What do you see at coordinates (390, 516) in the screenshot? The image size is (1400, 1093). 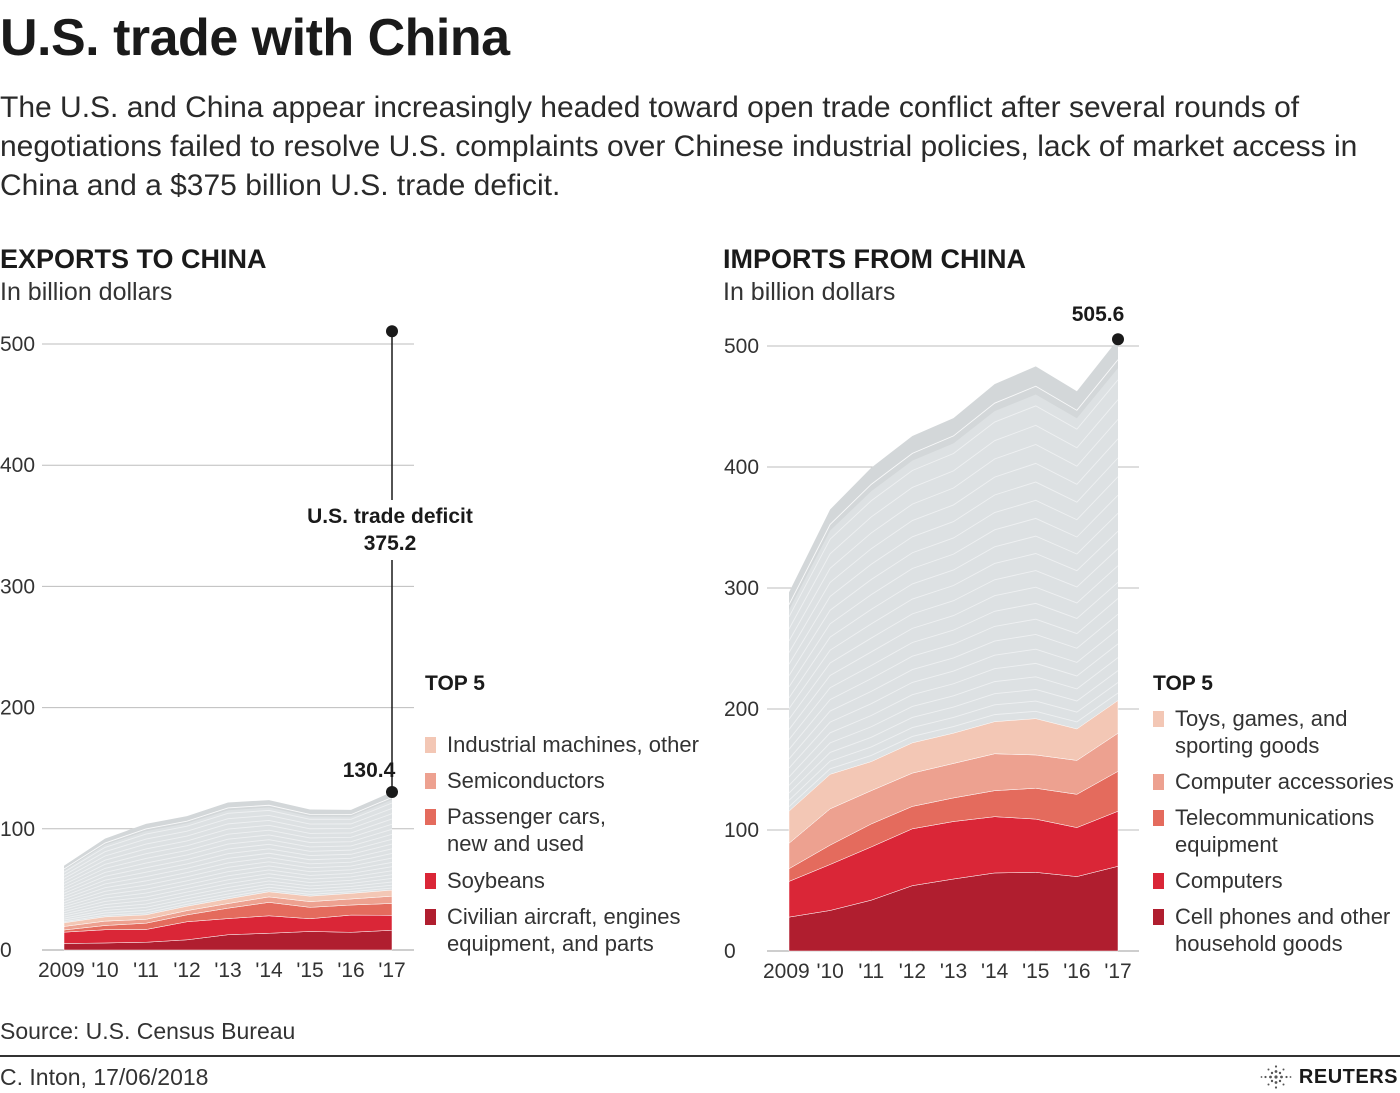 I see `deficit-label: U.S. trade deficit` at bounding box center [390, 516].